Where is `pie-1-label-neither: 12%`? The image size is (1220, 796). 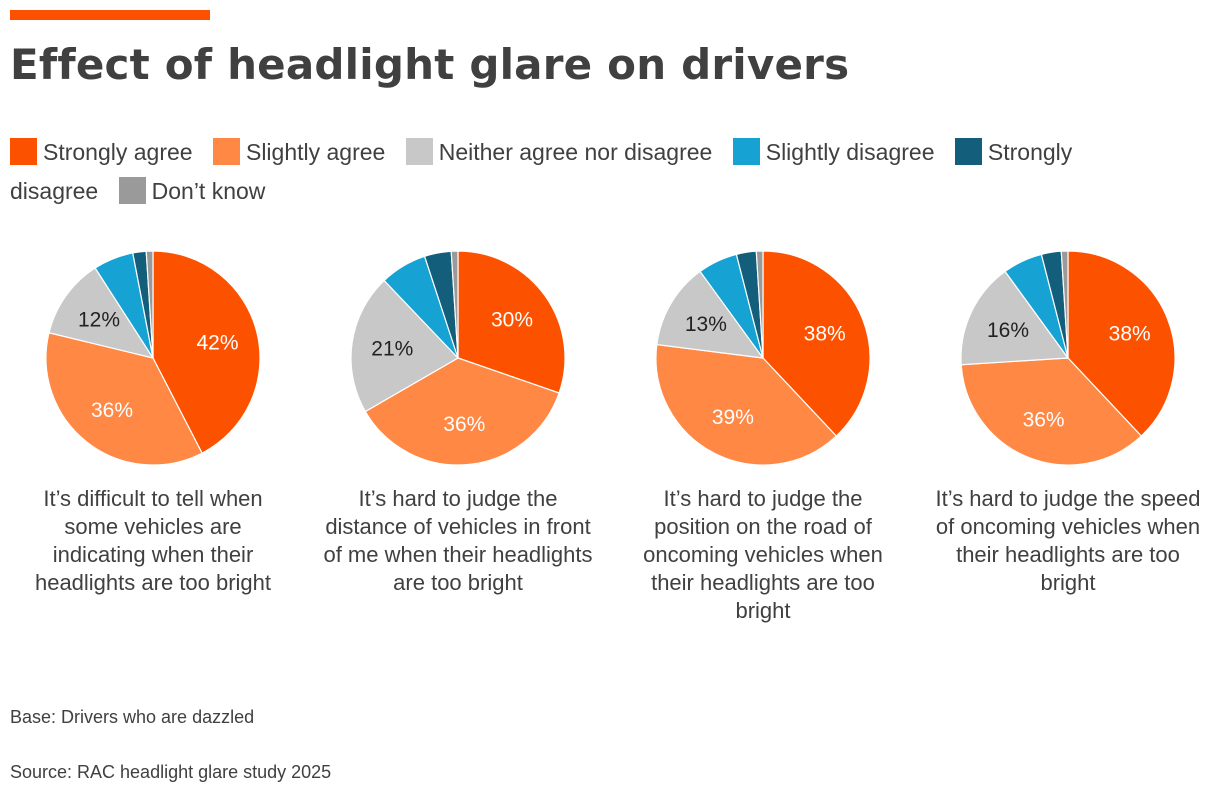 pie-1-label-neither: 12% is located at coordinates (99, 320).